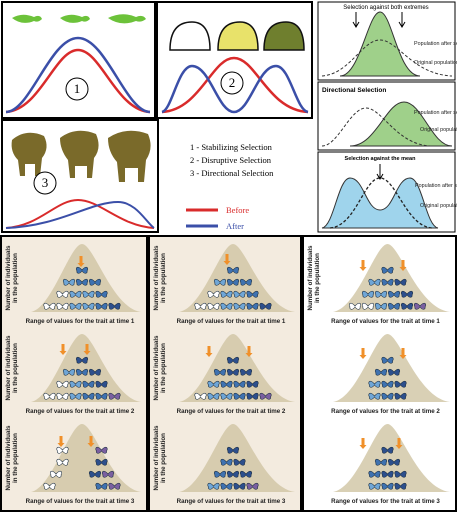 Image resolution: width=457 pixels, height=512 pixels. Describe the element at coordinates (376, 127) in the screenshot. I see `original-curve` at that location.